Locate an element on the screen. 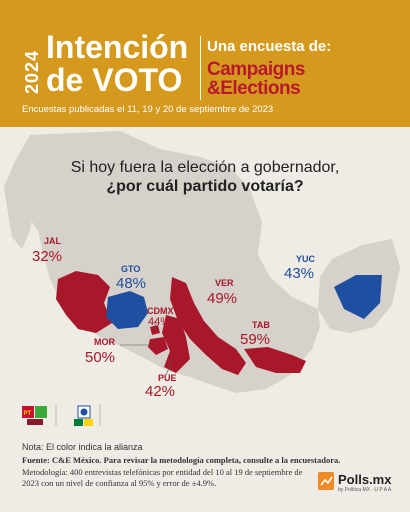  survey-label: Una encuesta de: is located at coordinates (269, 46).